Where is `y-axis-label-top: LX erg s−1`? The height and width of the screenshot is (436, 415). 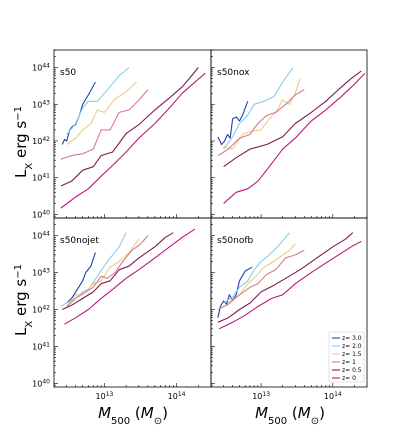 y-axis-label-top: LX erg s−1 is located at coordinates (23, 142).